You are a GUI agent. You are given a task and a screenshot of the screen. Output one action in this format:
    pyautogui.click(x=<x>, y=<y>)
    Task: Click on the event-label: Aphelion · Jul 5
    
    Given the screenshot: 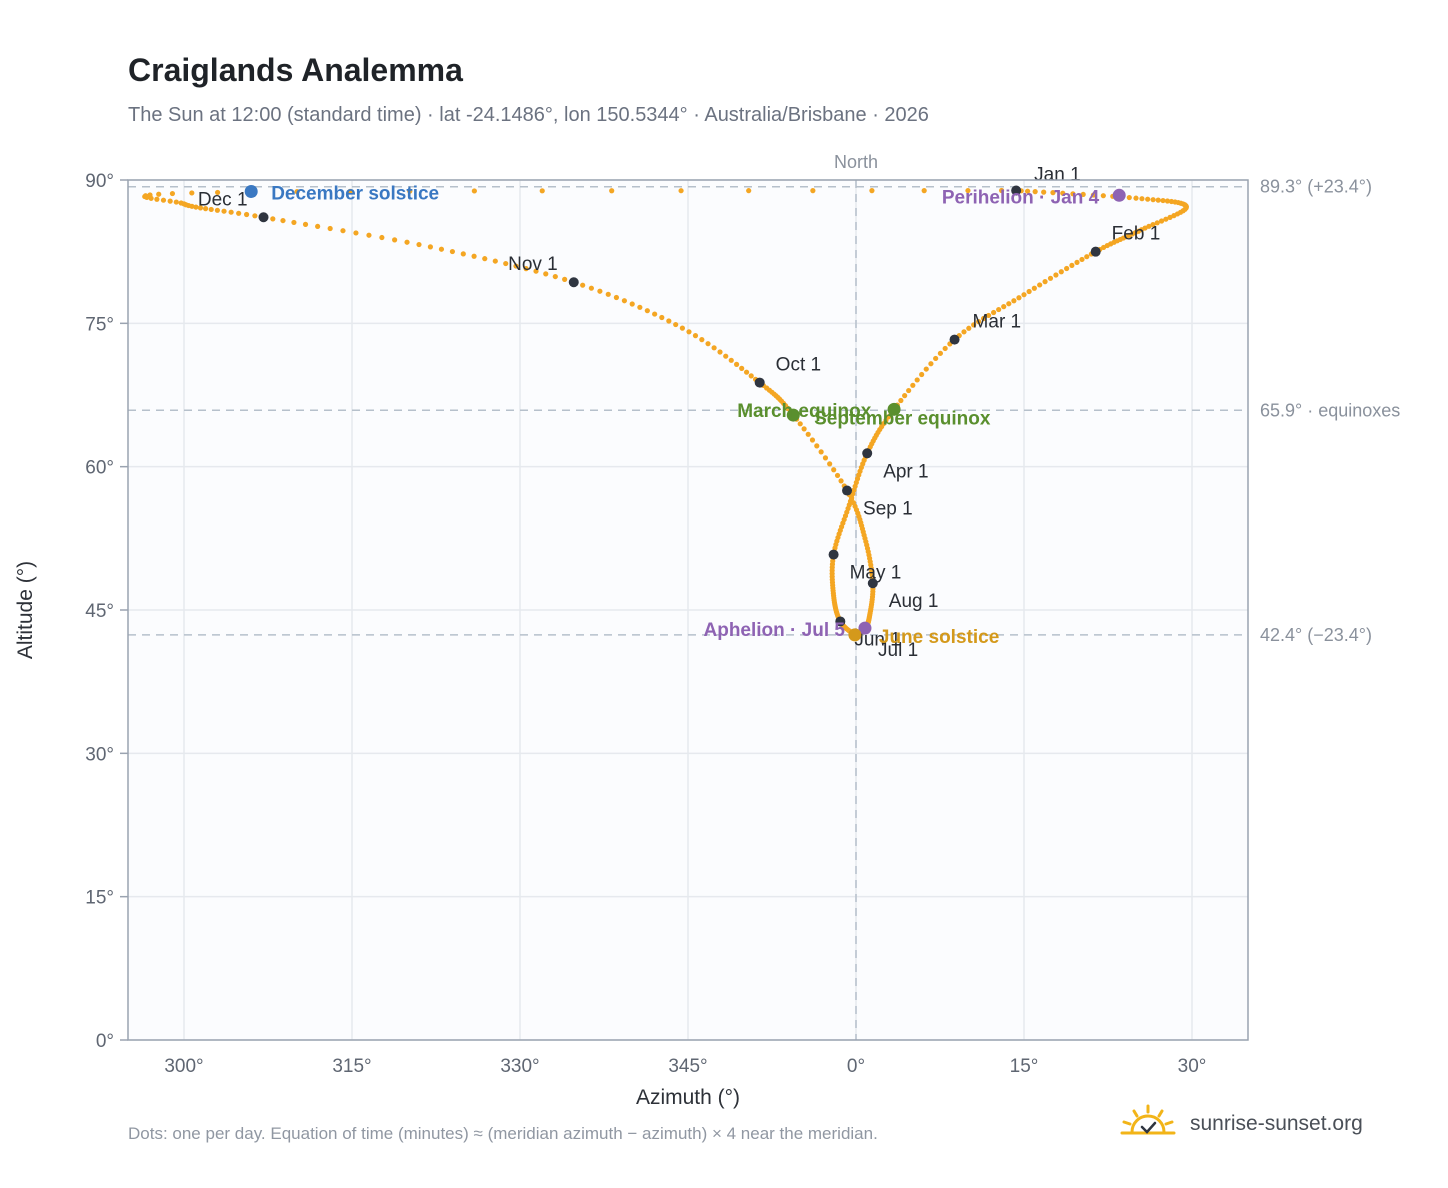 What is the action you would take?
    pyautogui.click(x=775, y=630)
    